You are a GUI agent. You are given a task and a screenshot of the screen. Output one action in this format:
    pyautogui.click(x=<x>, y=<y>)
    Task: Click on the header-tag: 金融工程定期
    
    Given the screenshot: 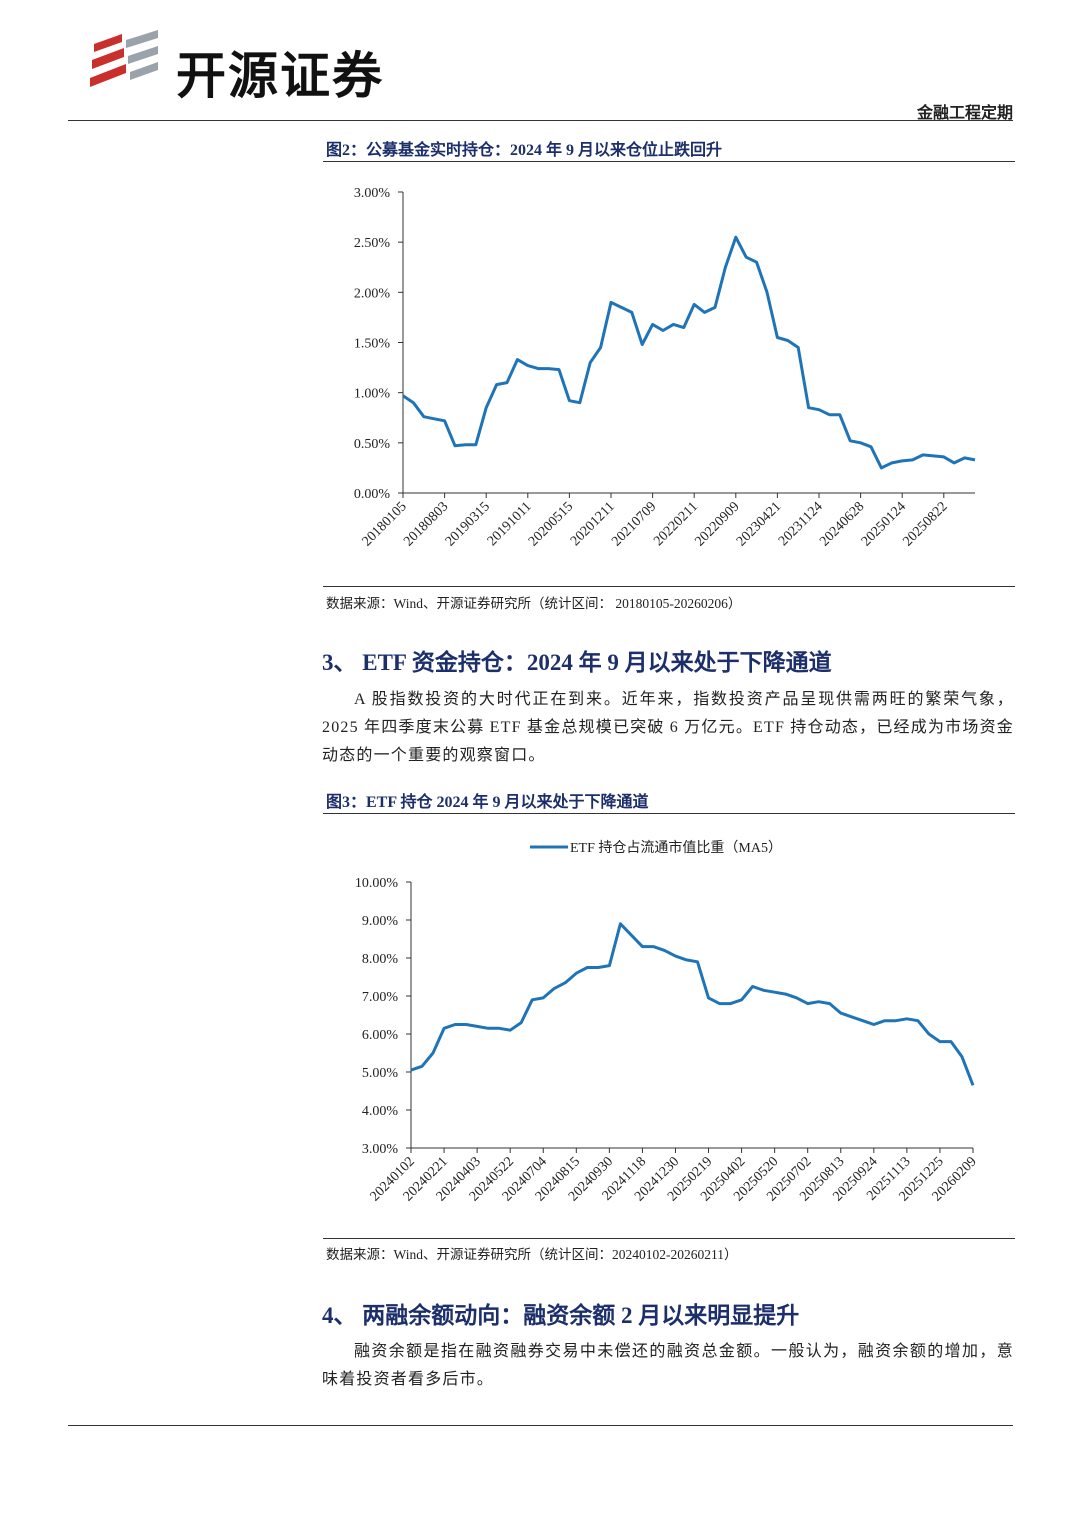 What is the action you would take?
    pyautogui.click(x=964, y=113)
    